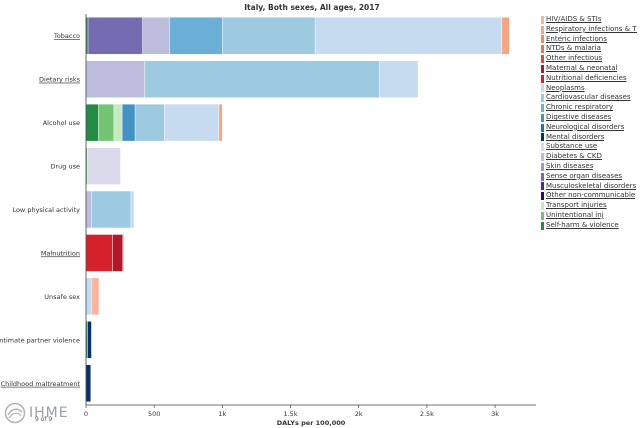  What do you see at coordinates (582, 224) in the screenshot?
I see `legend-label: Self-harm & violence` at bounding box center [582, 224].